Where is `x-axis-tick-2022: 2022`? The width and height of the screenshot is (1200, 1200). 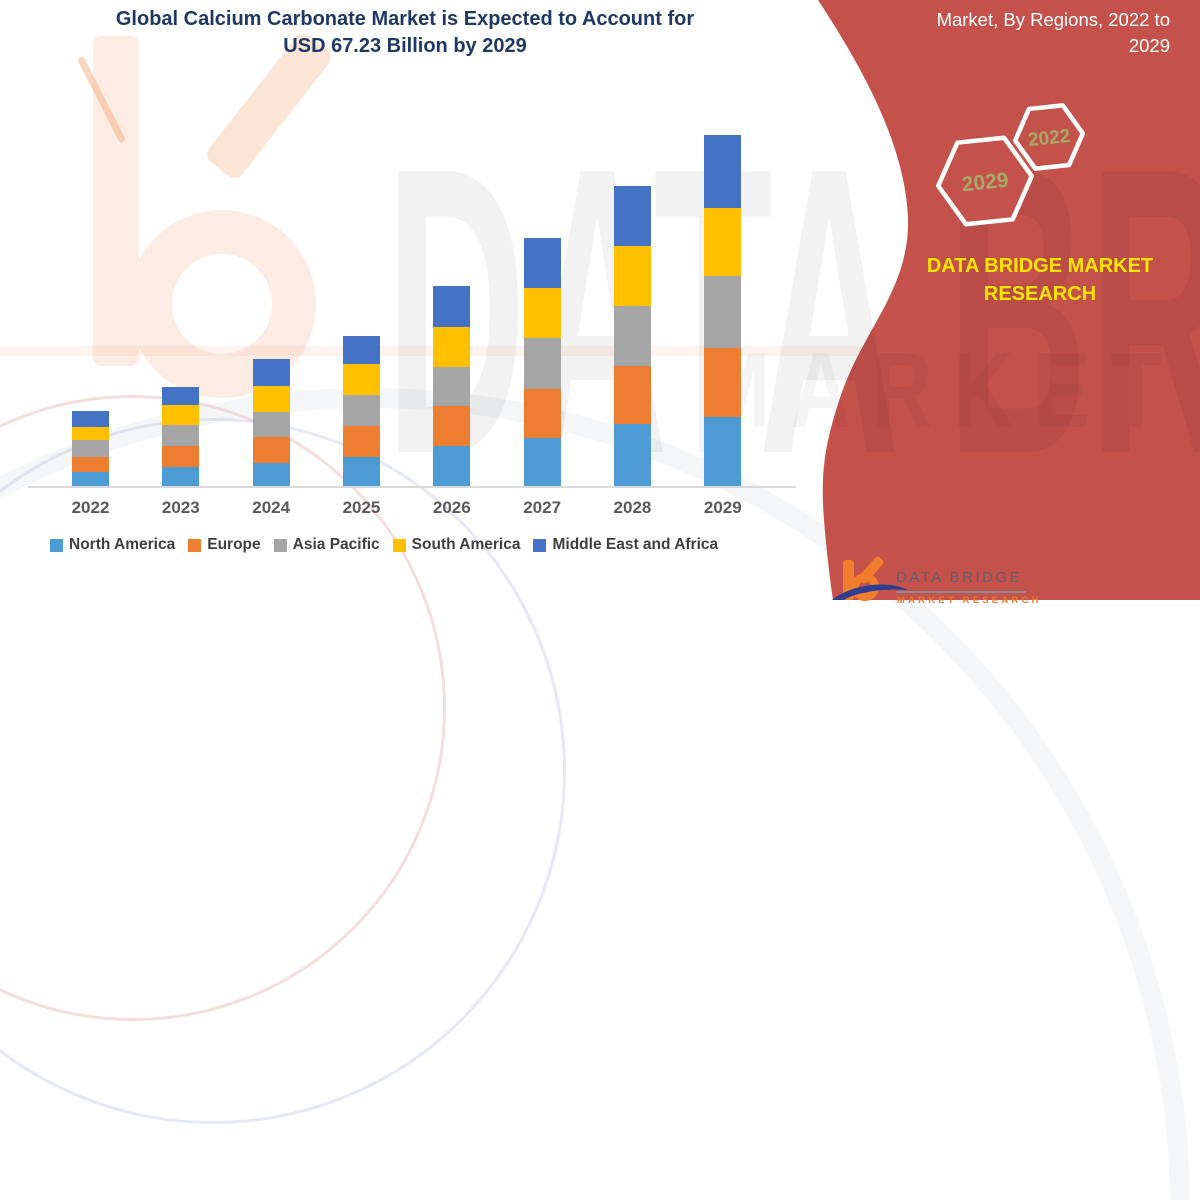
x-axis-tick-2022: 2022 is located at coordinates (90, 507).